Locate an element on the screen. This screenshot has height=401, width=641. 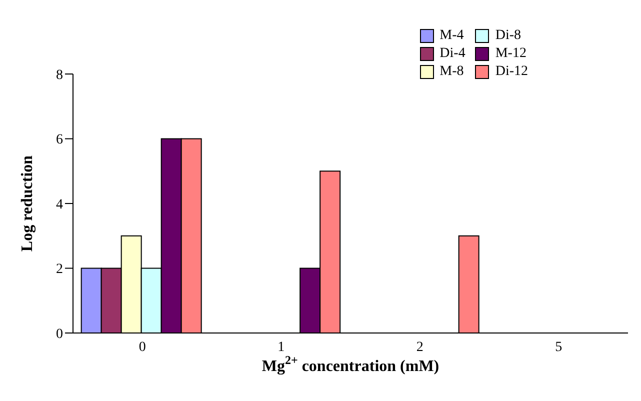
legend-label: Di-12 is located at coordinates (511, 72).